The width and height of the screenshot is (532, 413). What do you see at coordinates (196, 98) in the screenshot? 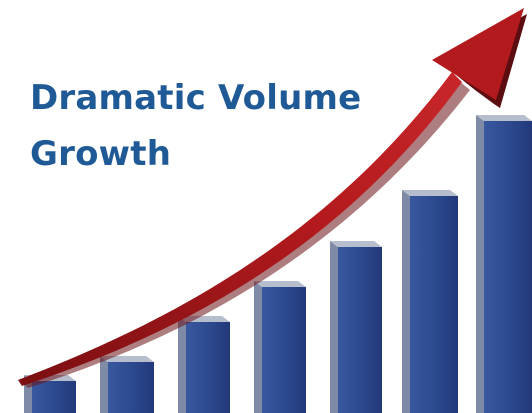
I see `headline-line-1: Dramatic Volume` at bounding box center [196, 98].